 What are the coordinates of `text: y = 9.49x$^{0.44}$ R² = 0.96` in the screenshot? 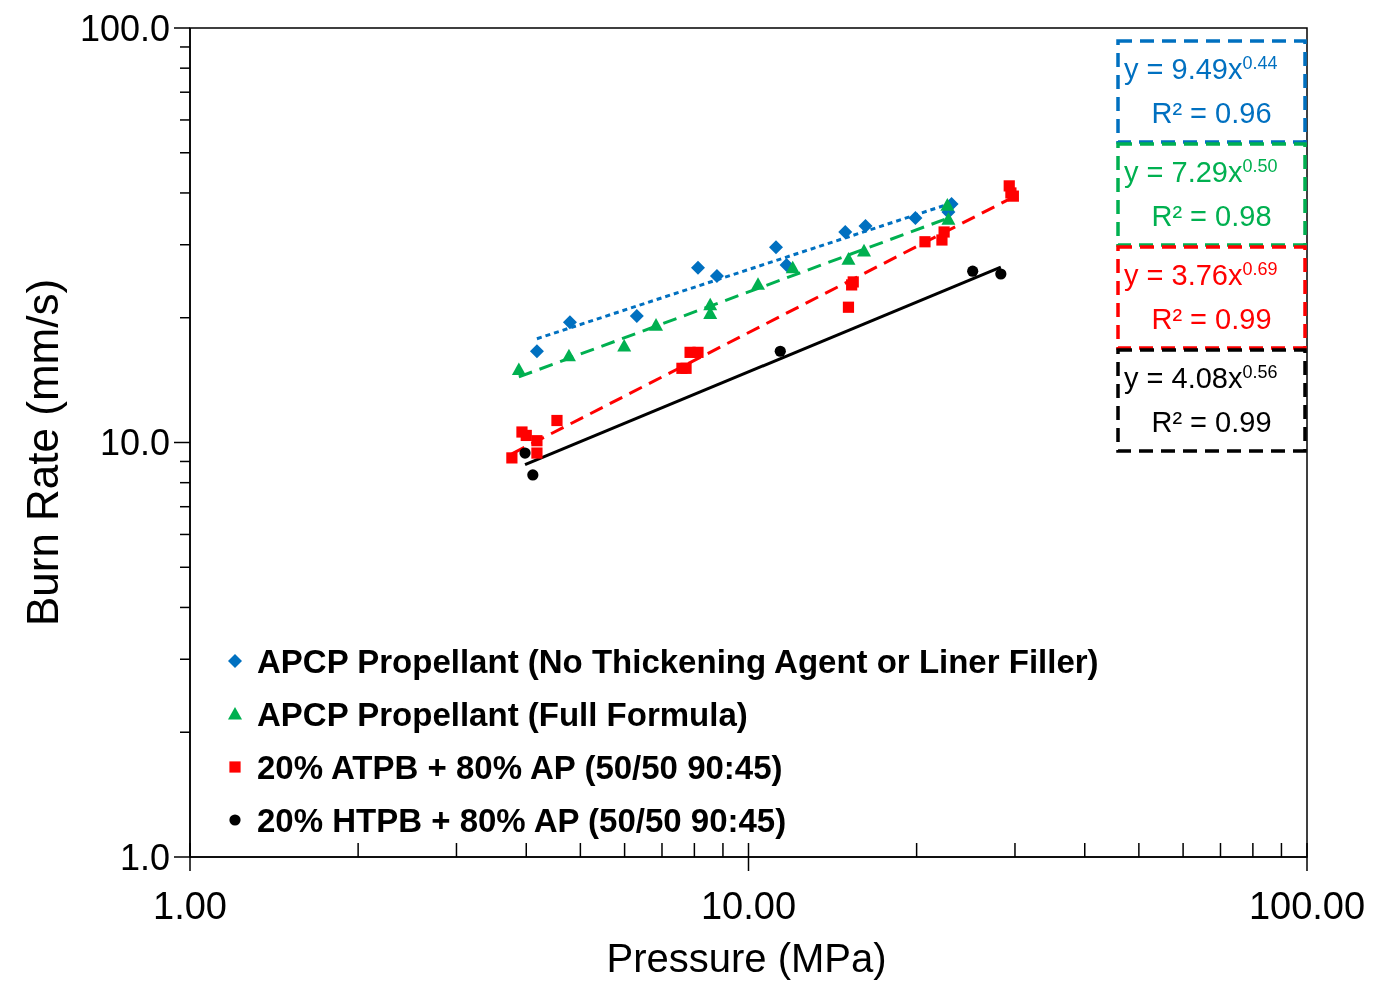 It's located at (1201, 91).